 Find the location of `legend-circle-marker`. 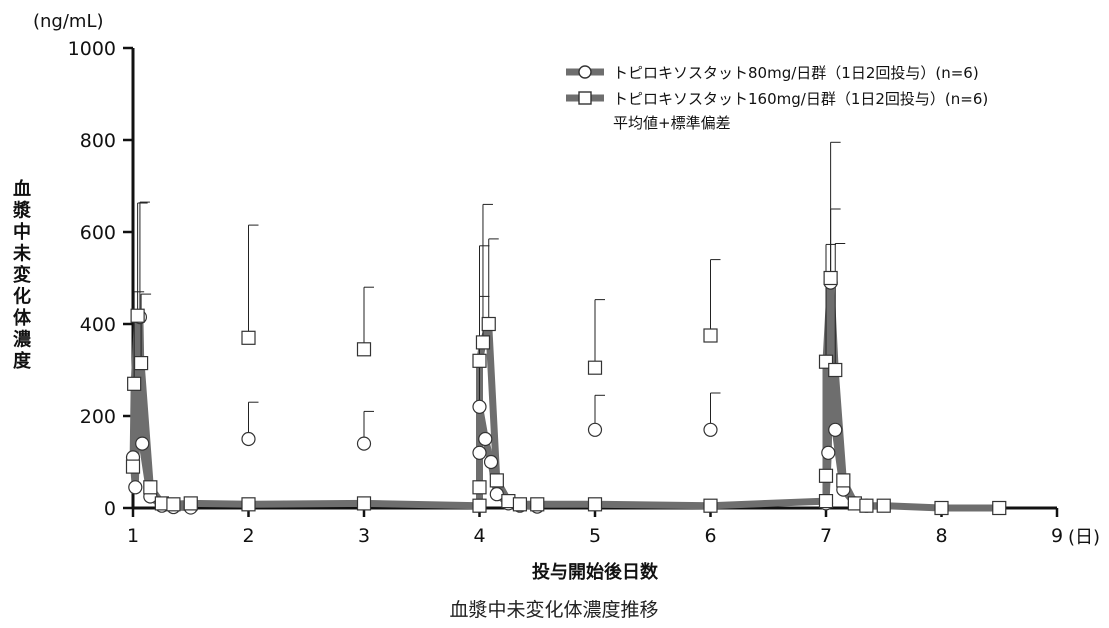

legend-circle-marker is located at coordinates (585, 72).